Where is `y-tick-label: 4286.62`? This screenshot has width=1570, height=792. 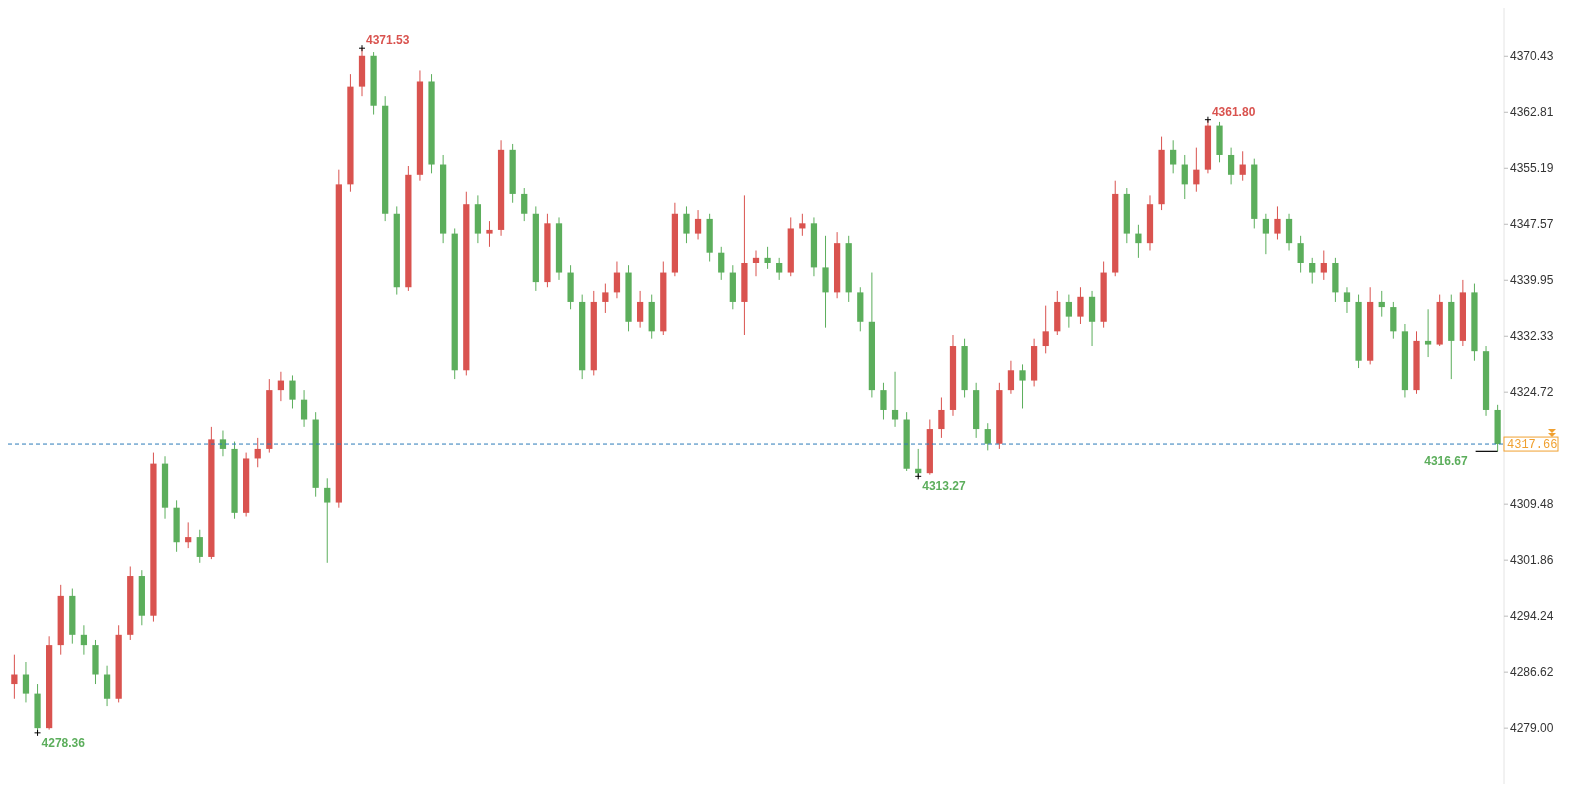 y-tick-label: 4286.62 is located at coordinates (1532, 672).